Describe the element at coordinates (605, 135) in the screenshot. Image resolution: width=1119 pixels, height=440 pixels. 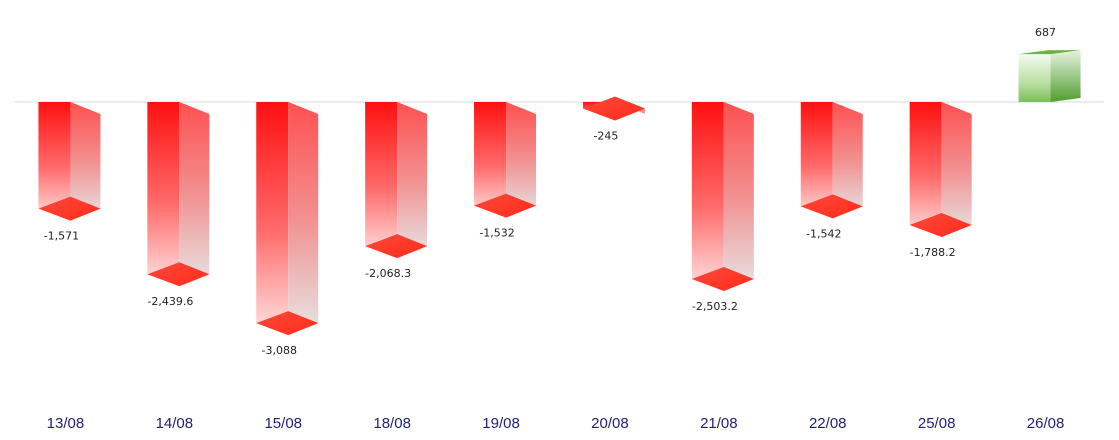
I see `value-label: -245` at that location.